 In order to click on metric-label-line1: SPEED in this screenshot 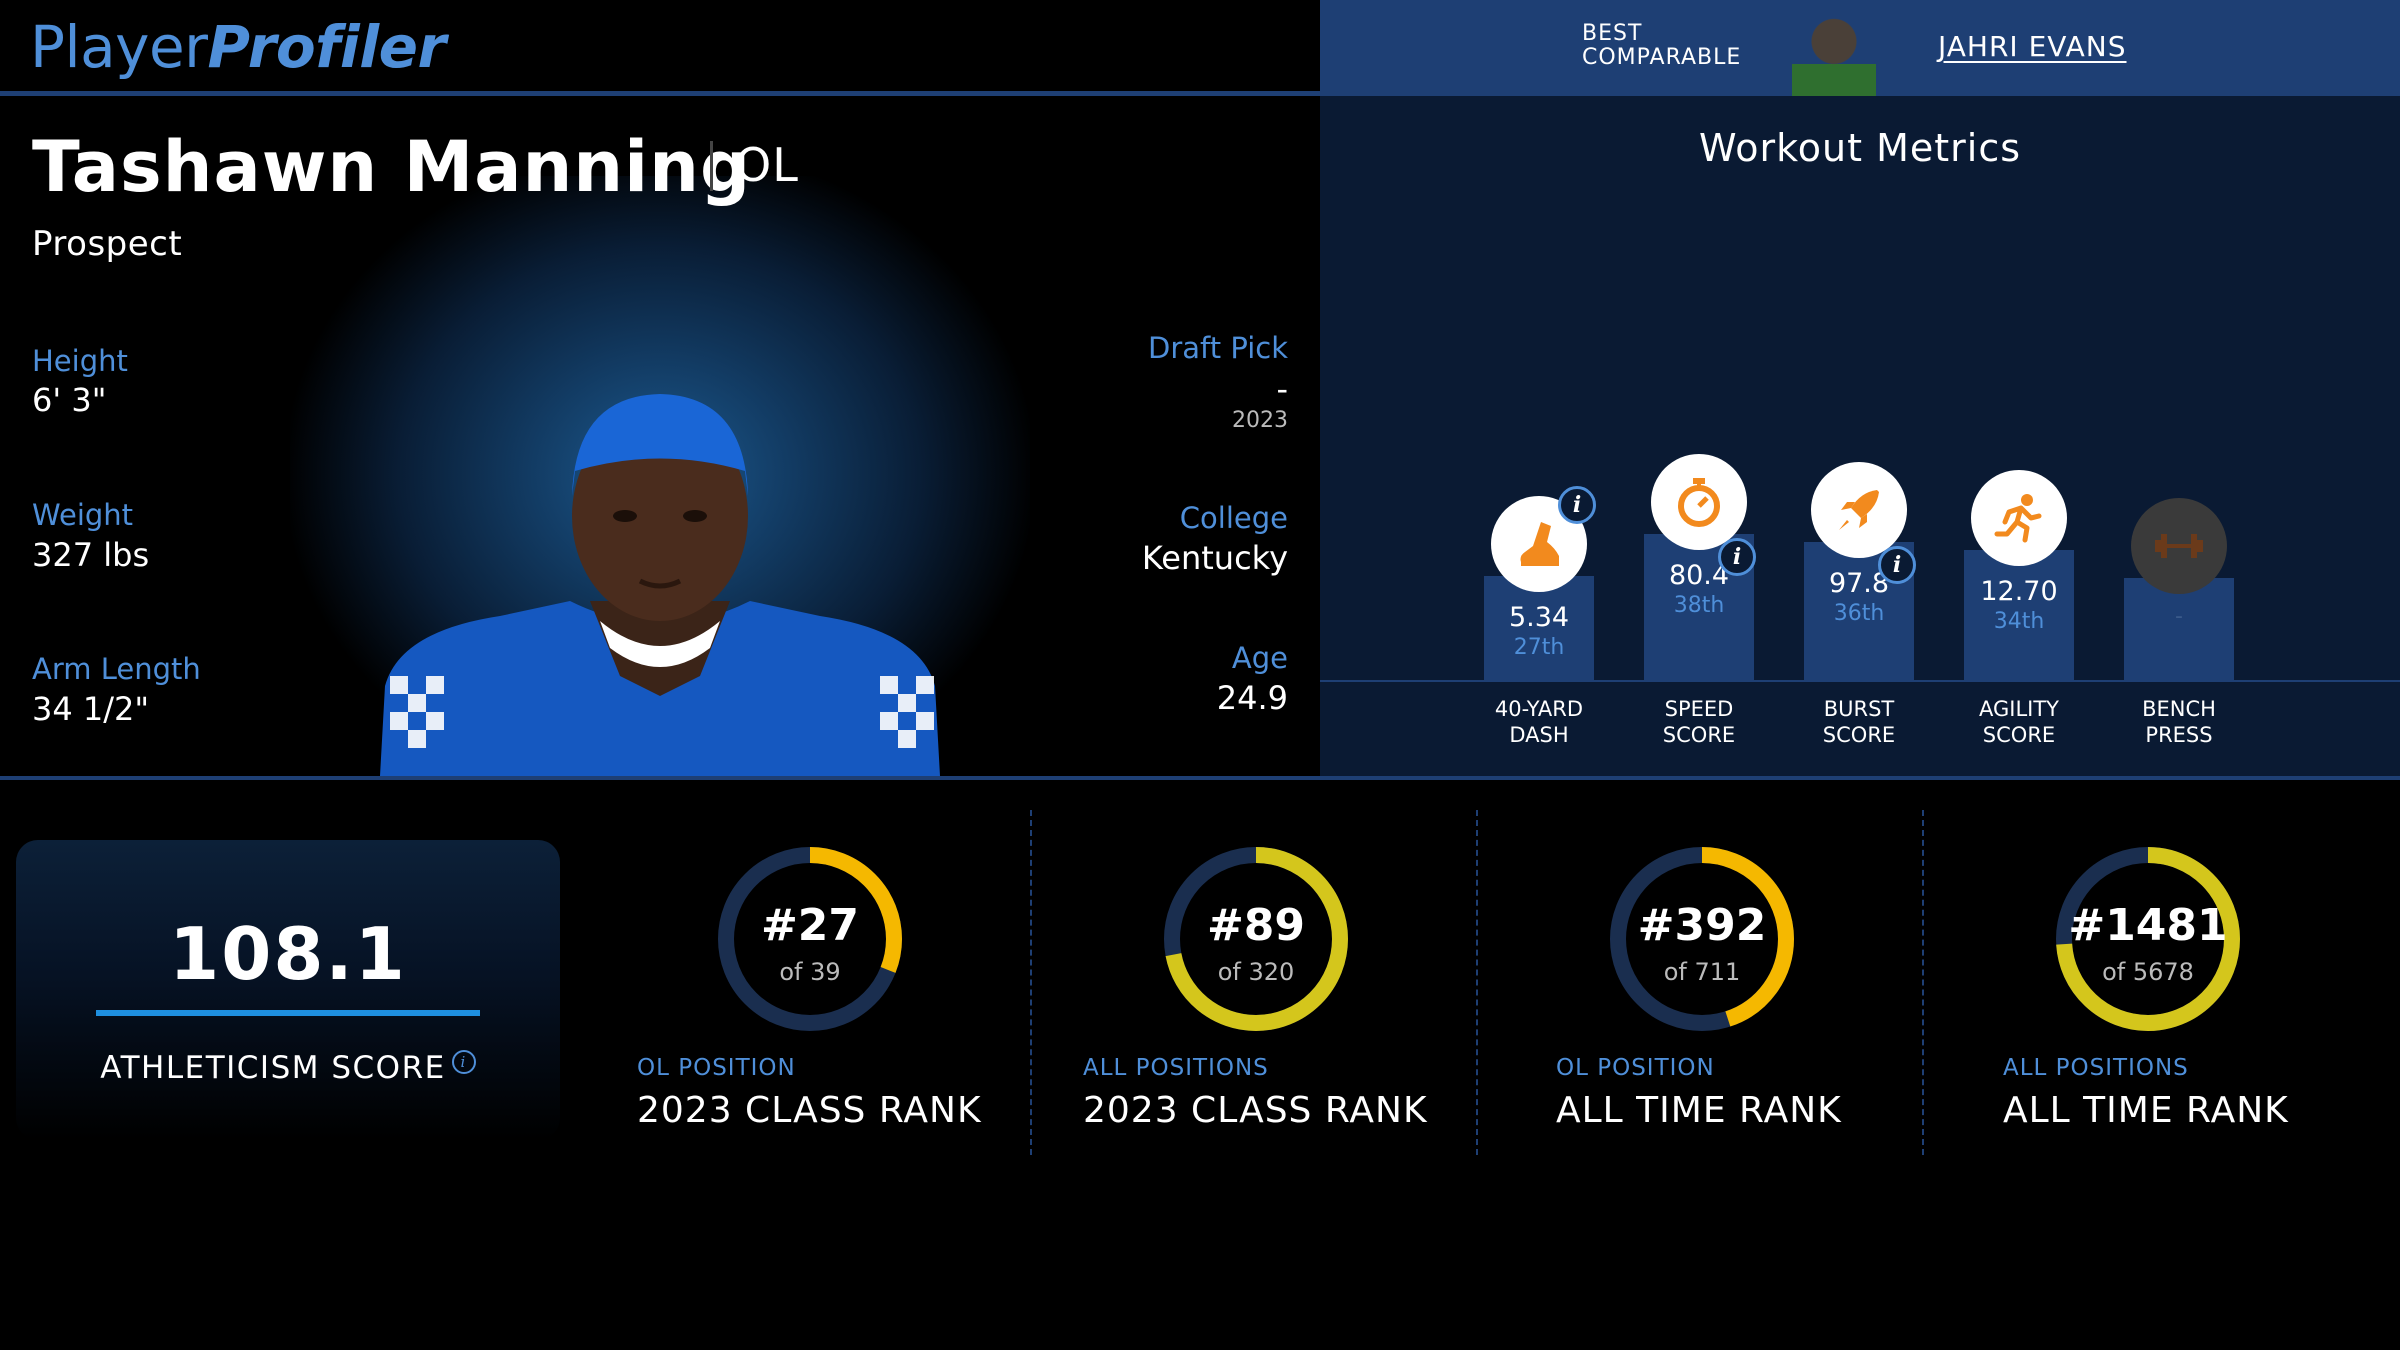, I will do `click(1699, 709)`.